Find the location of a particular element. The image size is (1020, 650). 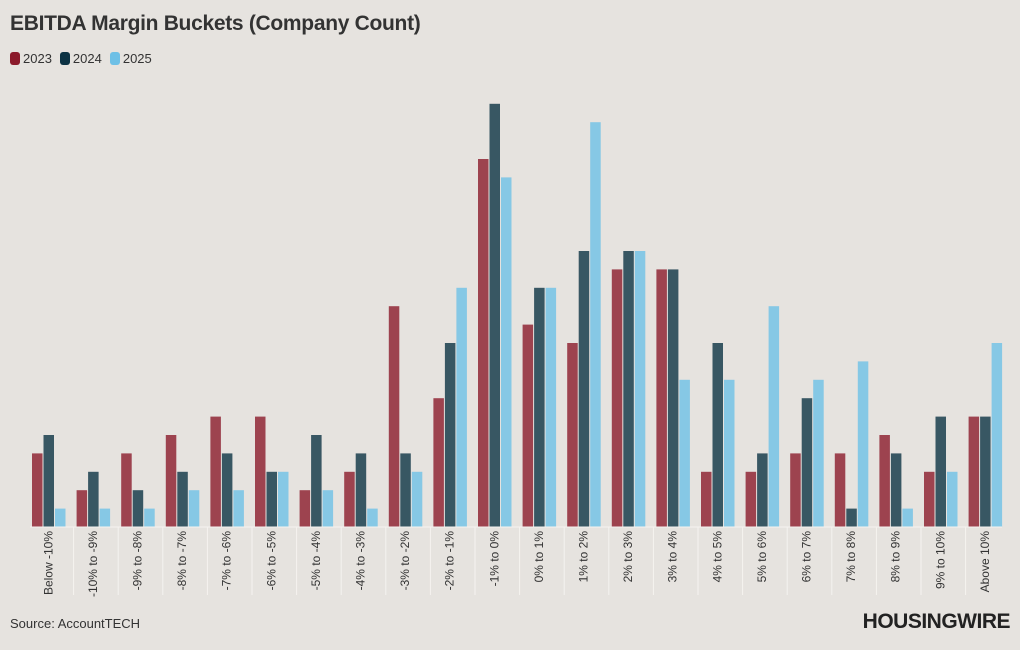

x-tick-label: 7% to 8% is located at coordinates (851, 557).